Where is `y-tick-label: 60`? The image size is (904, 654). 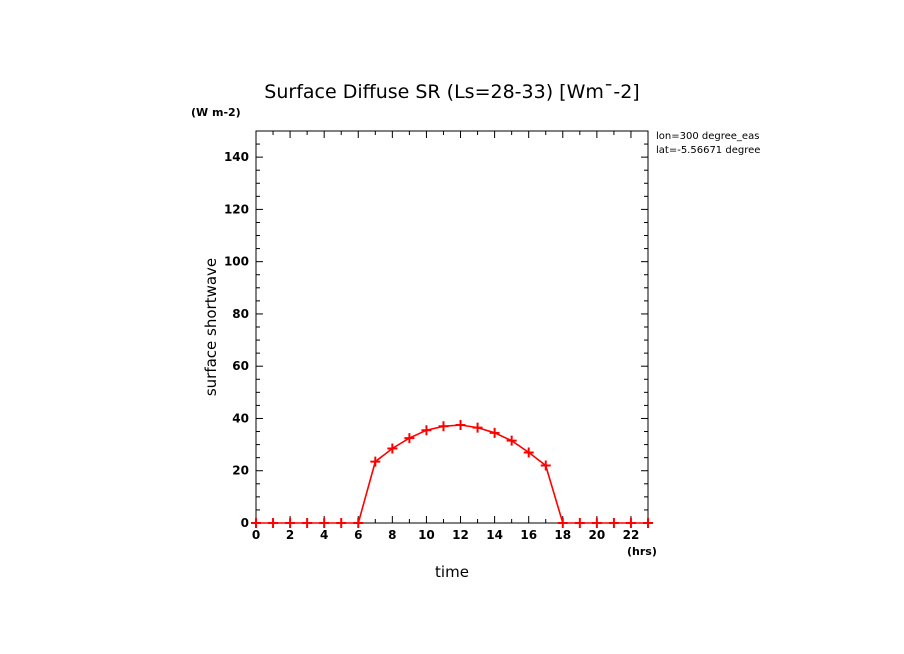 y-tick-label: 60 is located at coordinates (240, 366).